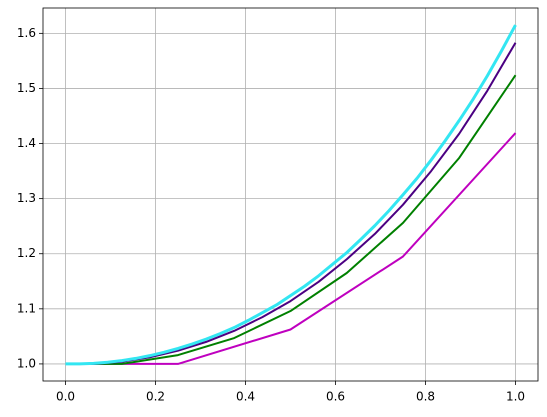 Image resolution: width=547 pixels, height=417 pixels. I want to click on y-tick-label: 1.4, so click(26, 143).